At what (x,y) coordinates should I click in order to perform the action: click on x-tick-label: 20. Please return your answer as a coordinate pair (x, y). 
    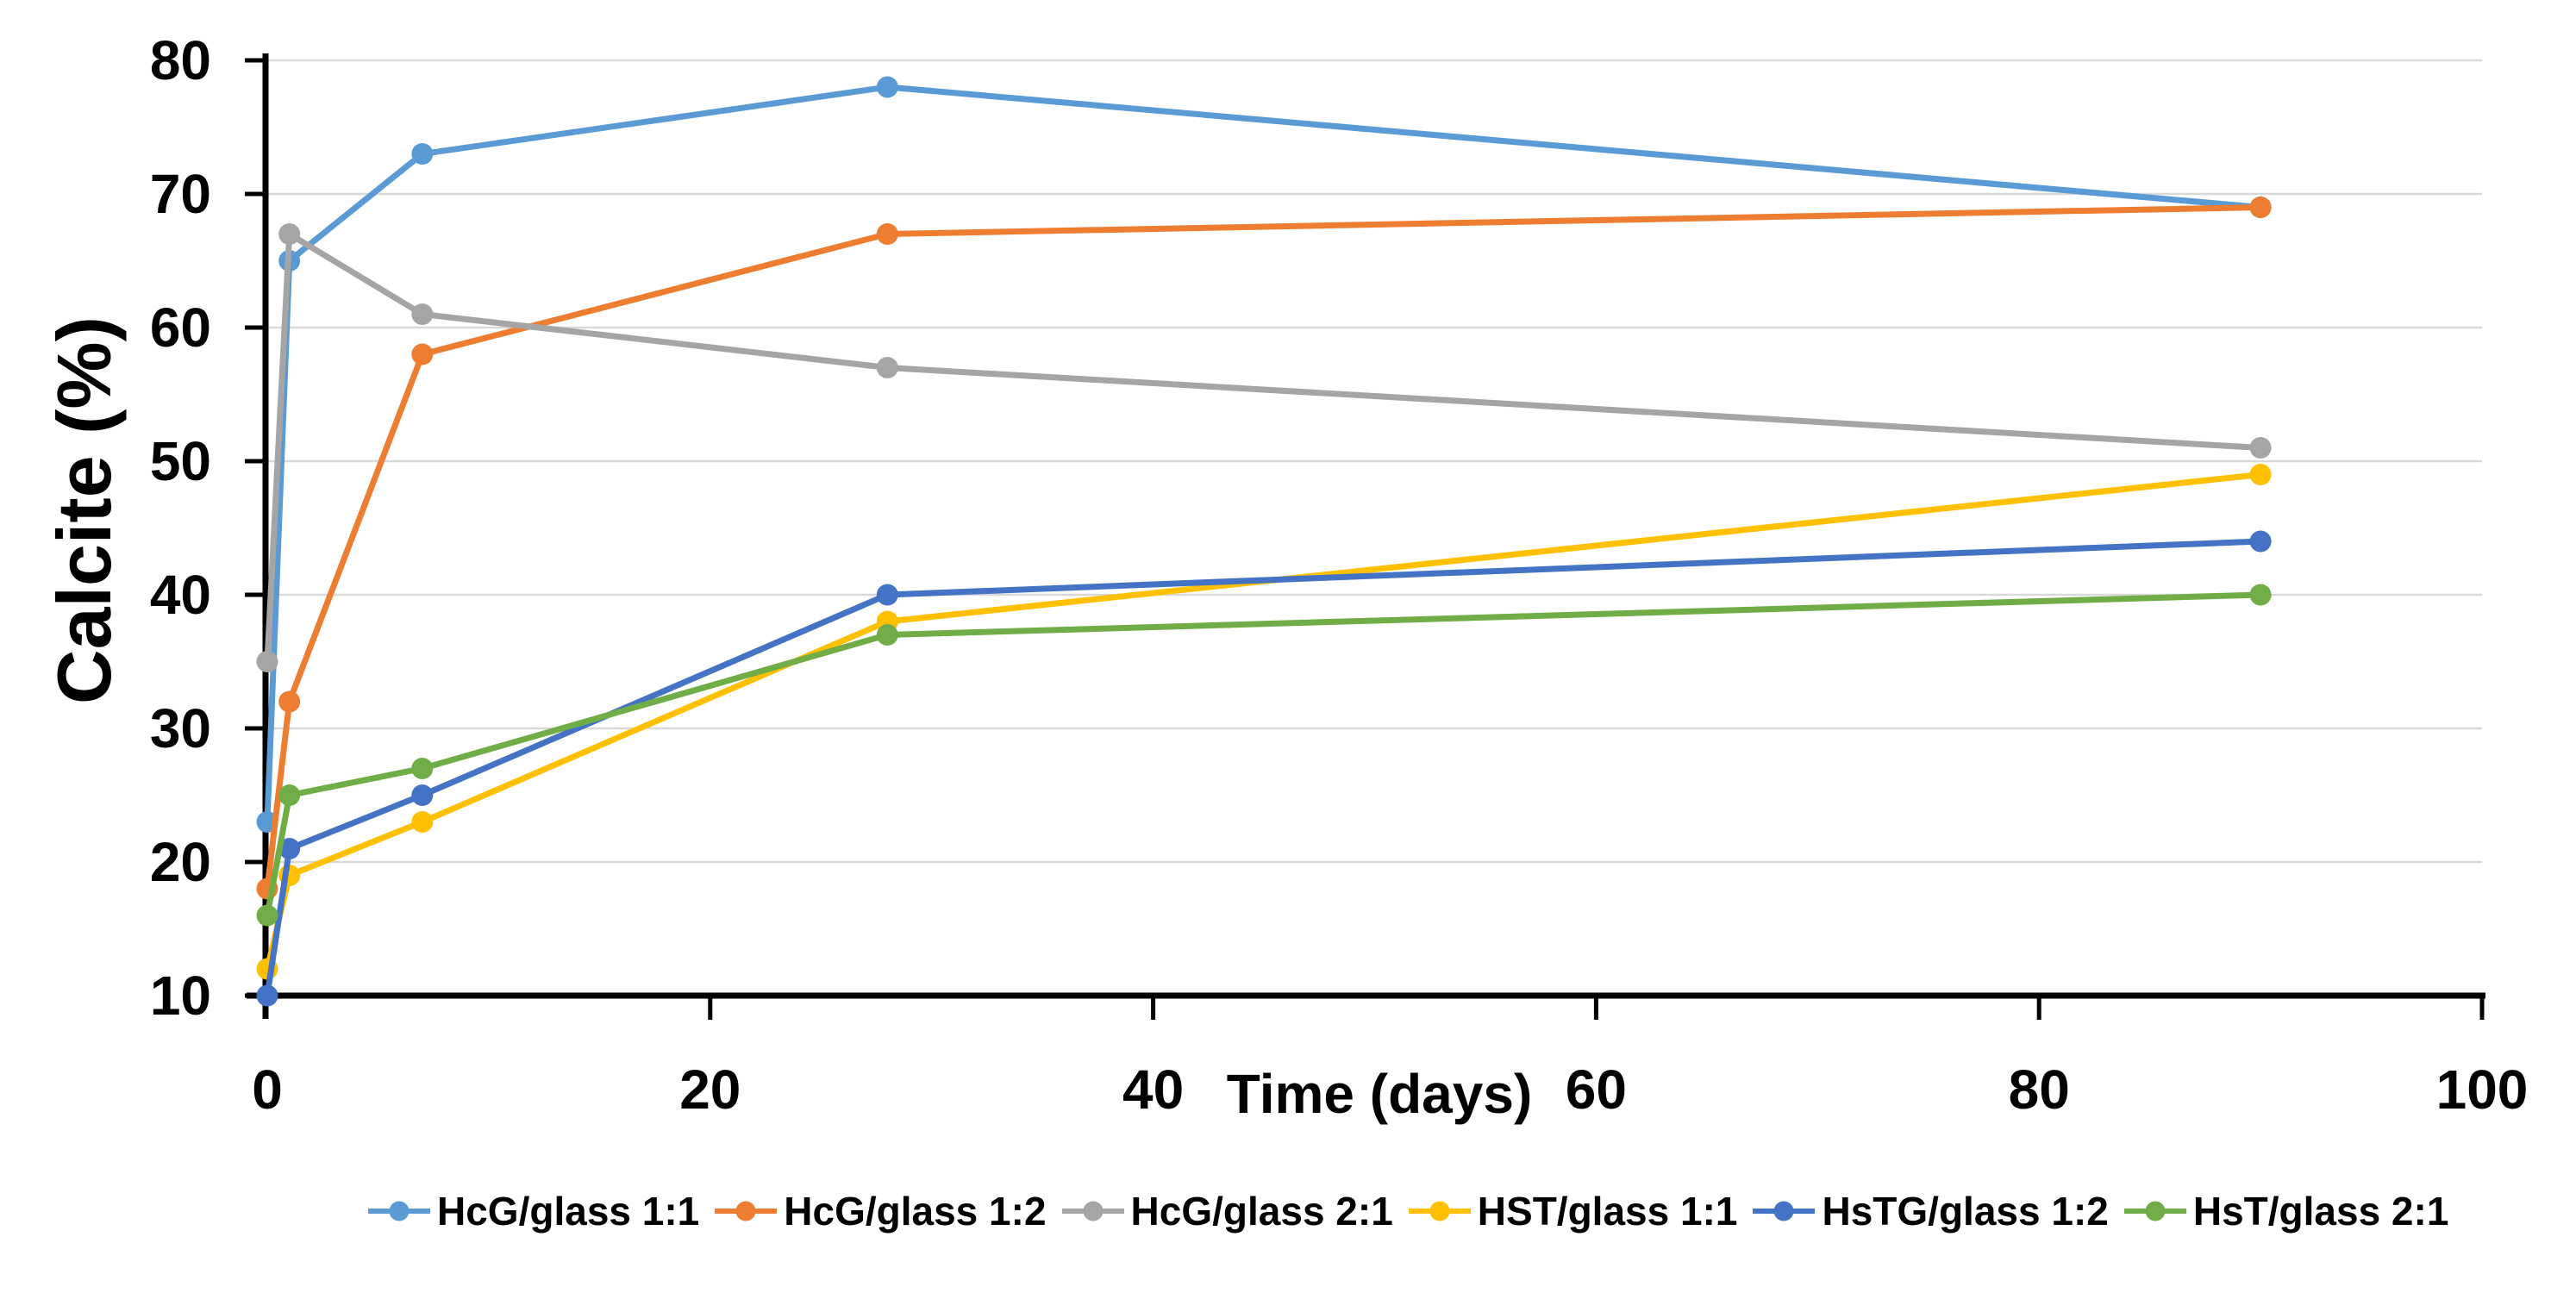
    Looking at the image, I should click on (710, 1090).